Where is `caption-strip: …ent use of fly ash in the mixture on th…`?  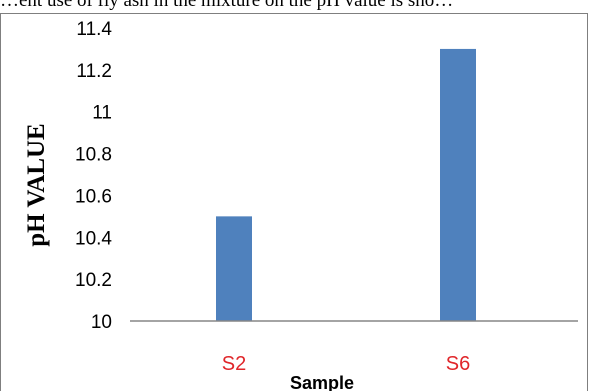 caption-strip: …ent use of fly ash in the mixture on th… is located at coordinates (294, 6).